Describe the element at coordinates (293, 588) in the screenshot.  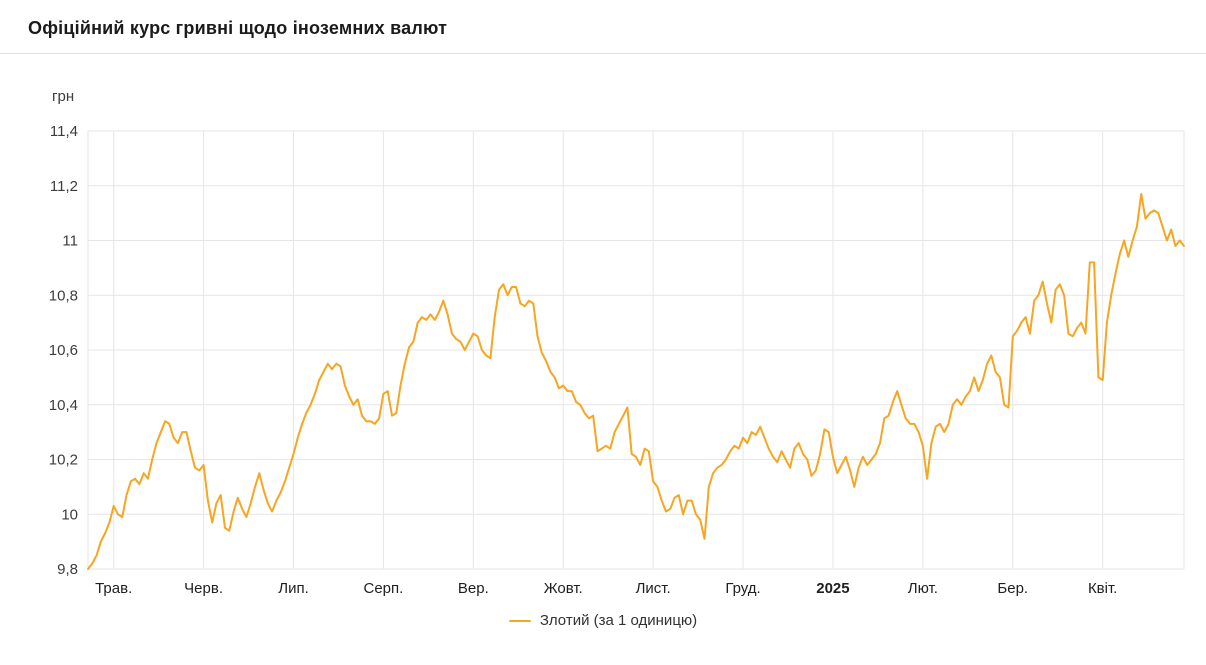
I see `svg-text: Лип.` at that location.